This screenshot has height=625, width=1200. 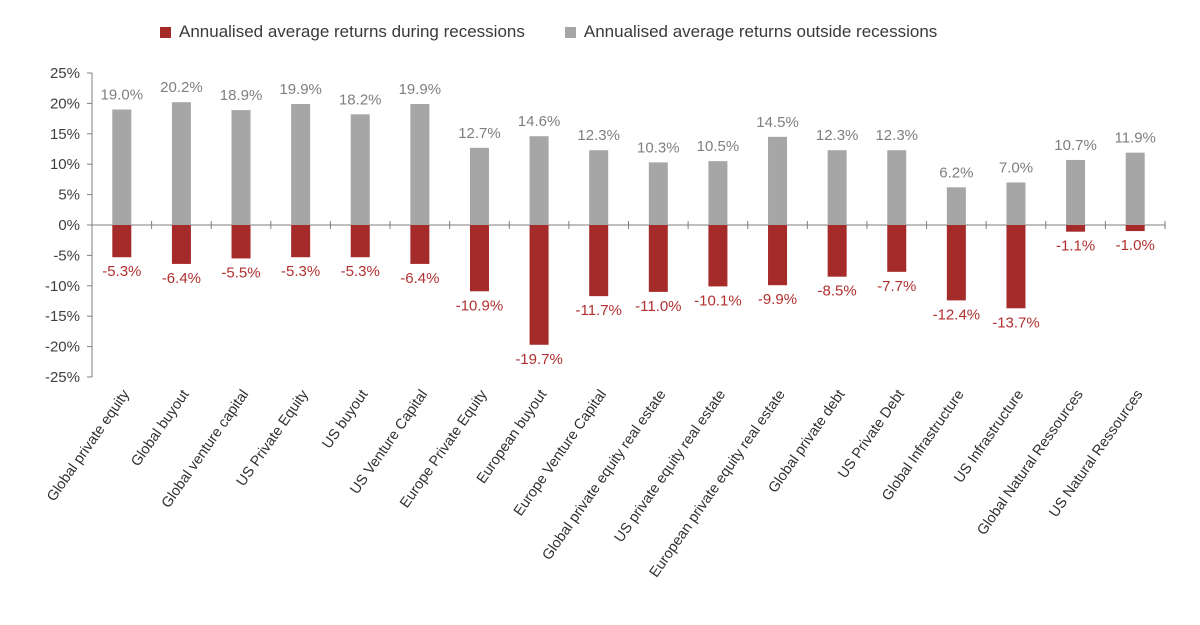 I want to click on data-label-outside: 14.5%, so click(x=777, y=122).